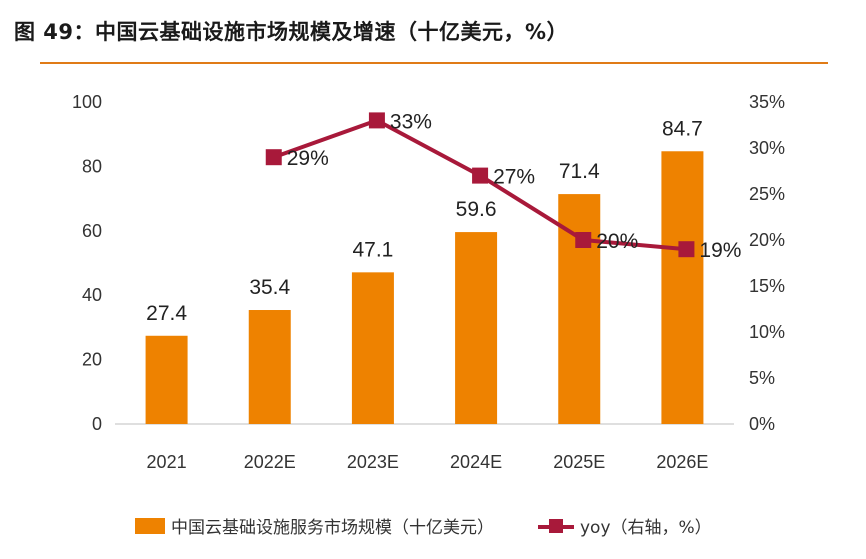  I want to click on y-right-tick-label: 20%, so click(767, 240).